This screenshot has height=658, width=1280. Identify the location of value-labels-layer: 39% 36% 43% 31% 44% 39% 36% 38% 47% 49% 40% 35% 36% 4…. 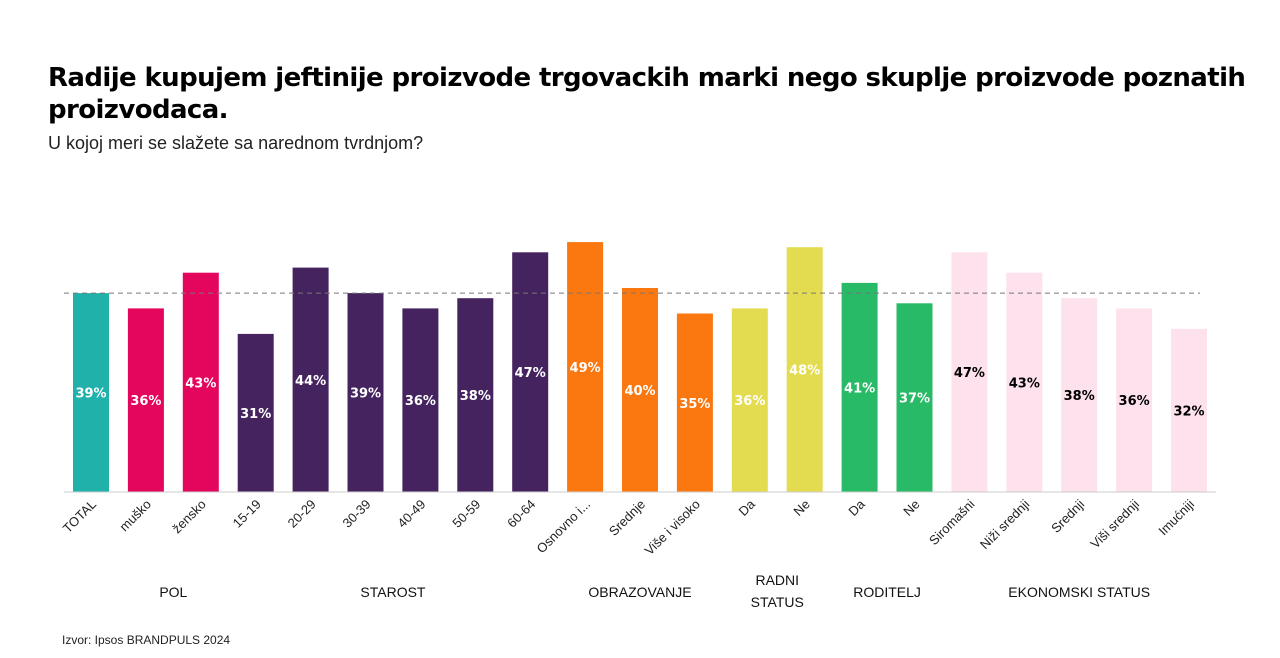
(639, 391).